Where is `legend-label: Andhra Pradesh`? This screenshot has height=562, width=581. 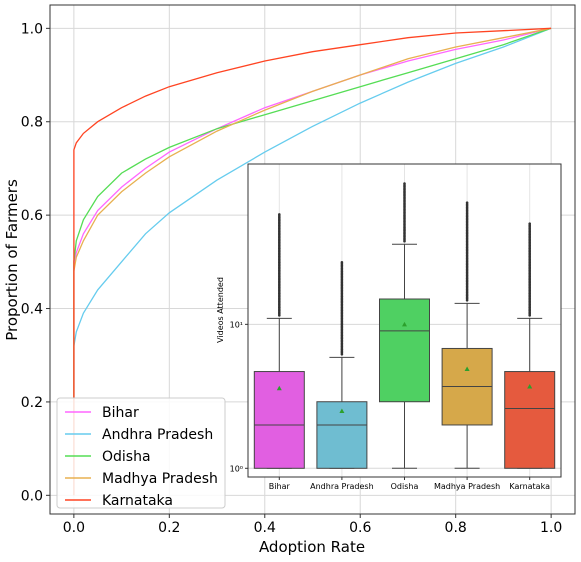 legend-label: Andhra Pradesh is located at coordinates (157, 435).